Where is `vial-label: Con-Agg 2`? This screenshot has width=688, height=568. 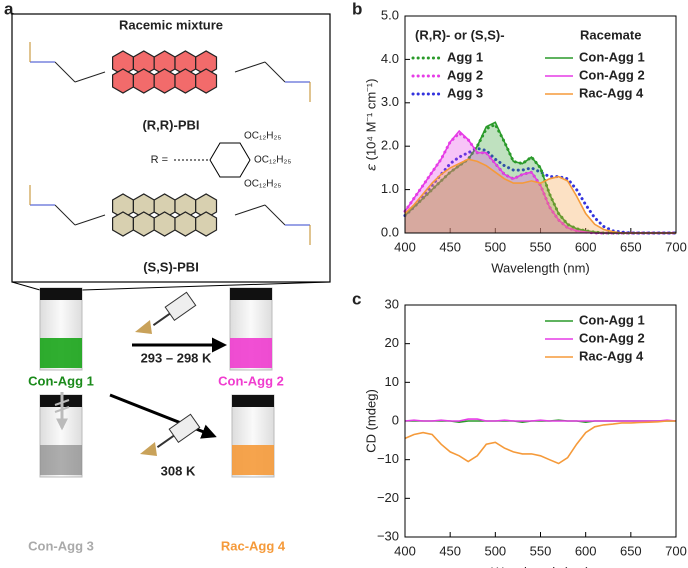
vial-label: Con-Agg 2 is located at coordinates (251, 380).